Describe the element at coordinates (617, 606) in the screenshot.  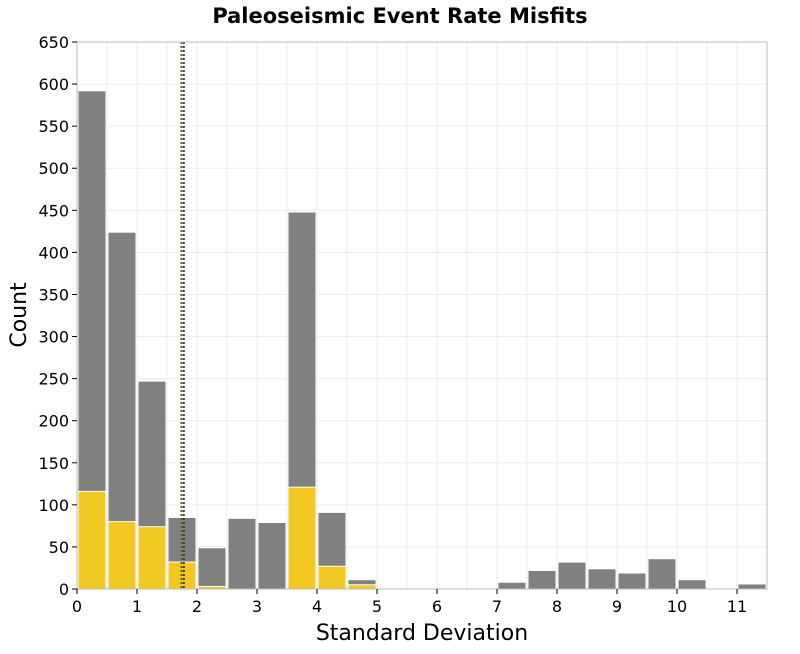
I see `x-tick-label: 9` at that location.